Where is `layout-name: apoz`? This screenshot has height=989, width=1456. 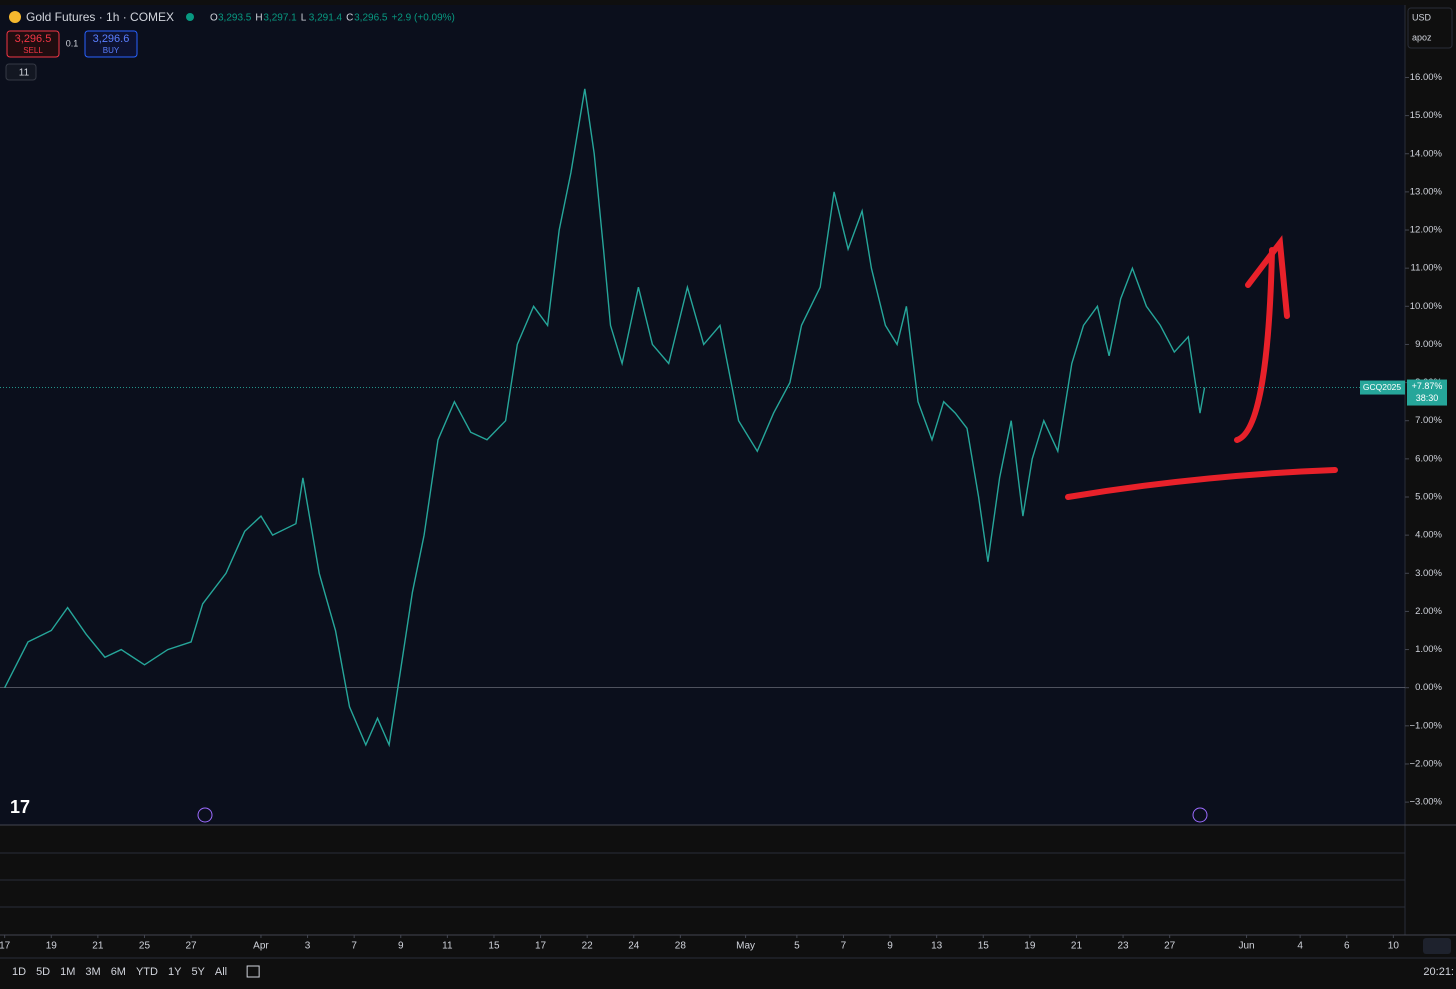
layout-name: apoz is located at coordinates (1422, 37).